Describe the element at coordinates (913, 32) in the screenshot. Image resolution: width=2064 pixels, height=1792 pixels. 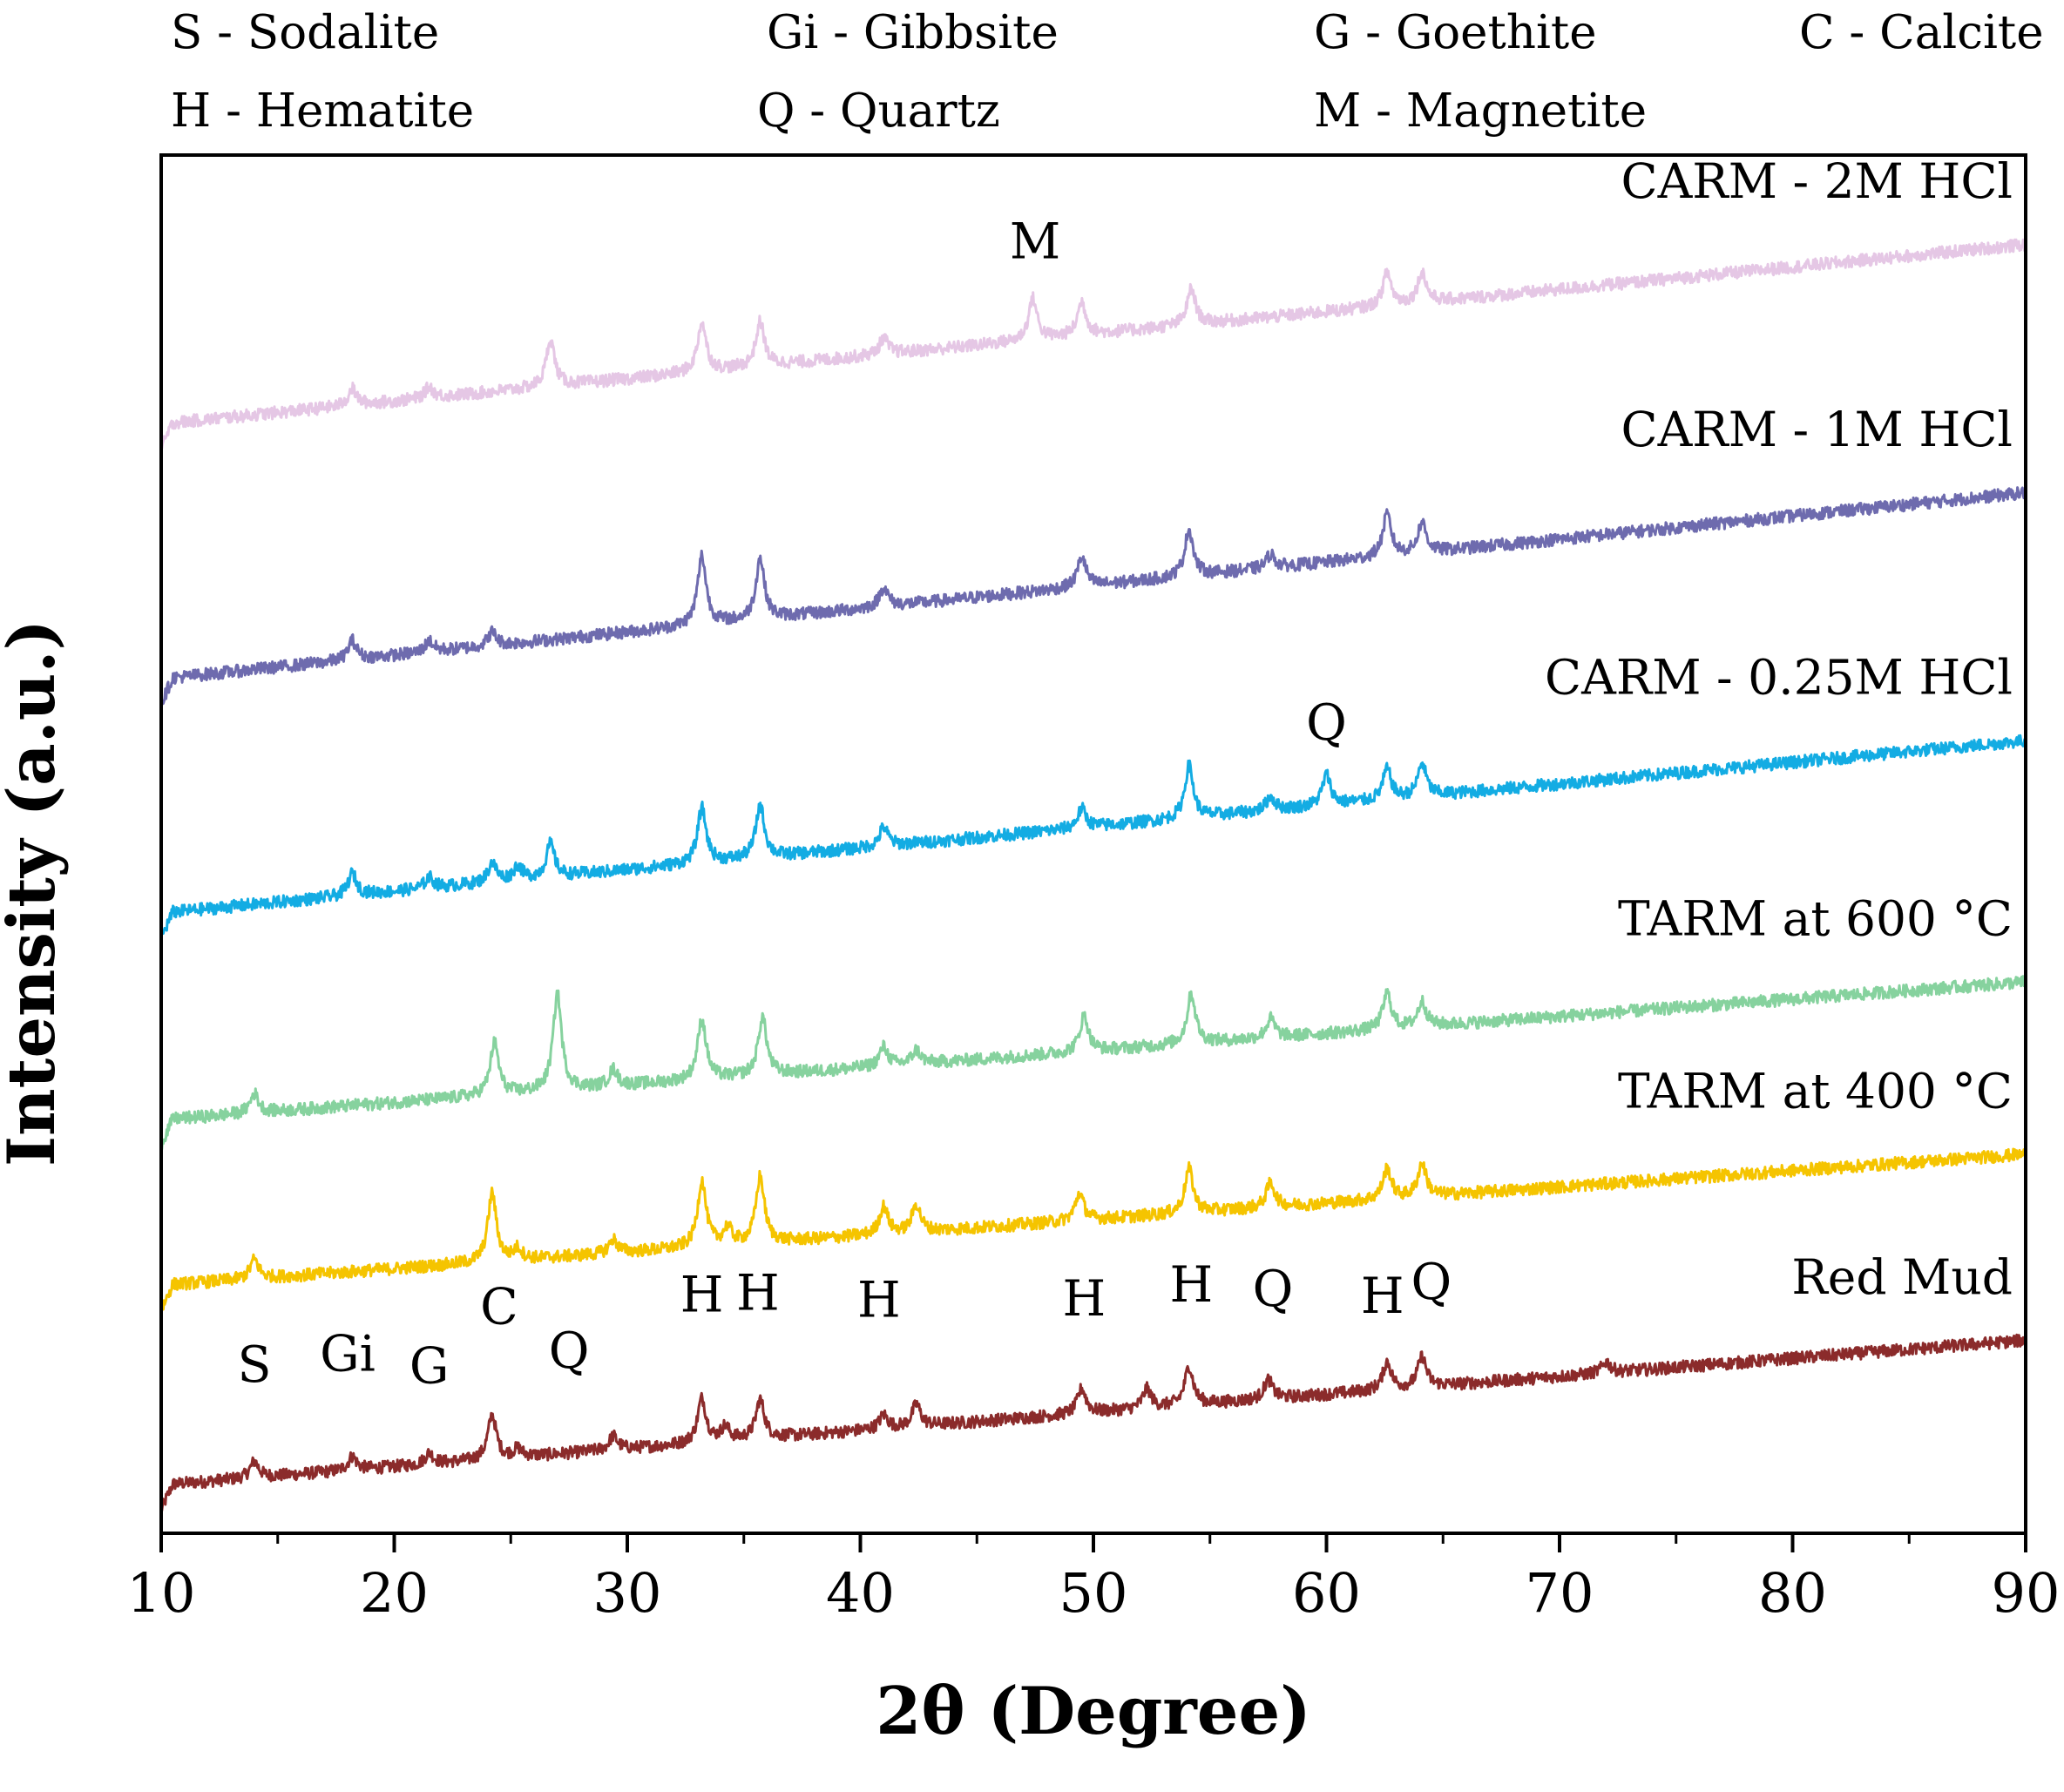
I see `legend-entry-gibbsite: Gi - Gibbsite` at that location.